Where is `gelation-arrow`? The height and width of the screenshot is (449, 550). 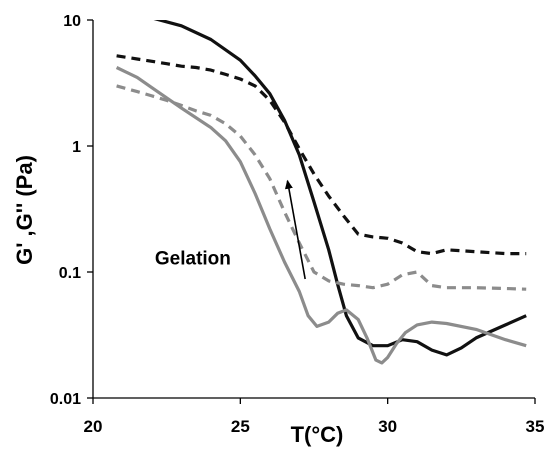
gelation-arrow is located at coordinates (295, 229).